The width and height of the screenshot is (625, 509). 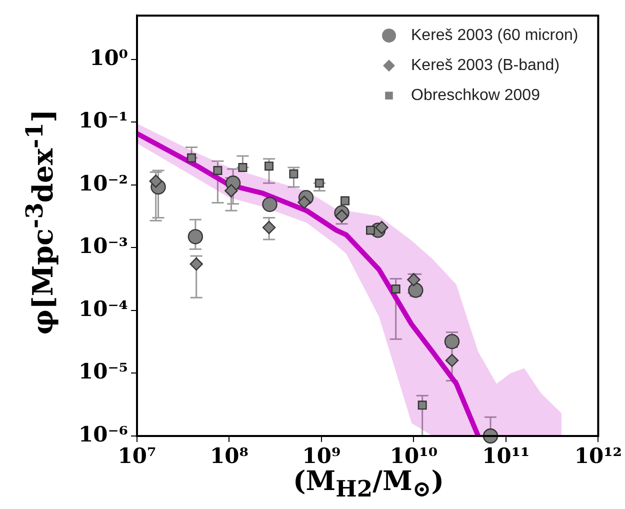 I want to click on x-tick-label: 10⁹, so click(x=321, y=455).